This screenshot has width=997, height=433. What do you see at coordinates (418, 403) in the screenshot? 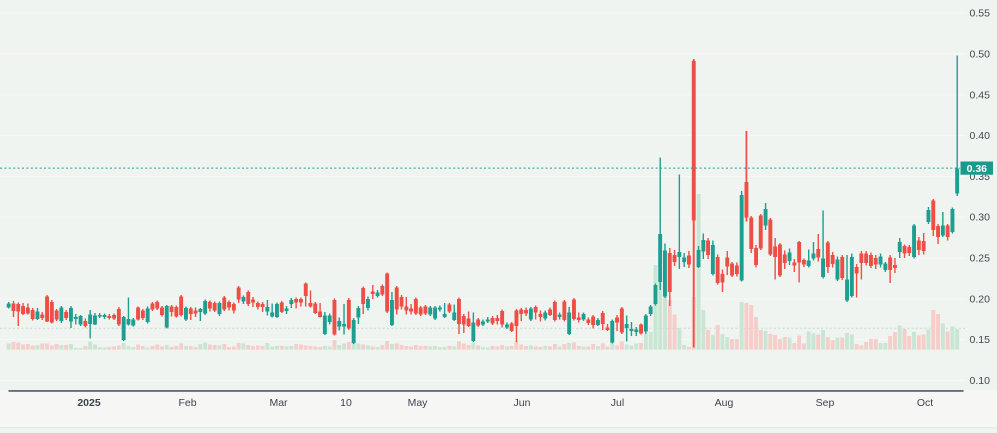
I see `svg-text: May` at bounding box center [418, 403].